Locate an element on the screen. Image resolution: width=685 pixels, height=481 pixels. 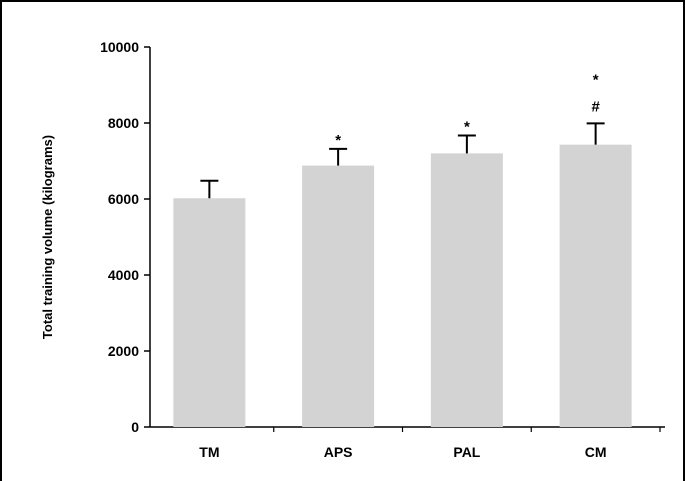
bar-cm is located at coordinates (595, 285).